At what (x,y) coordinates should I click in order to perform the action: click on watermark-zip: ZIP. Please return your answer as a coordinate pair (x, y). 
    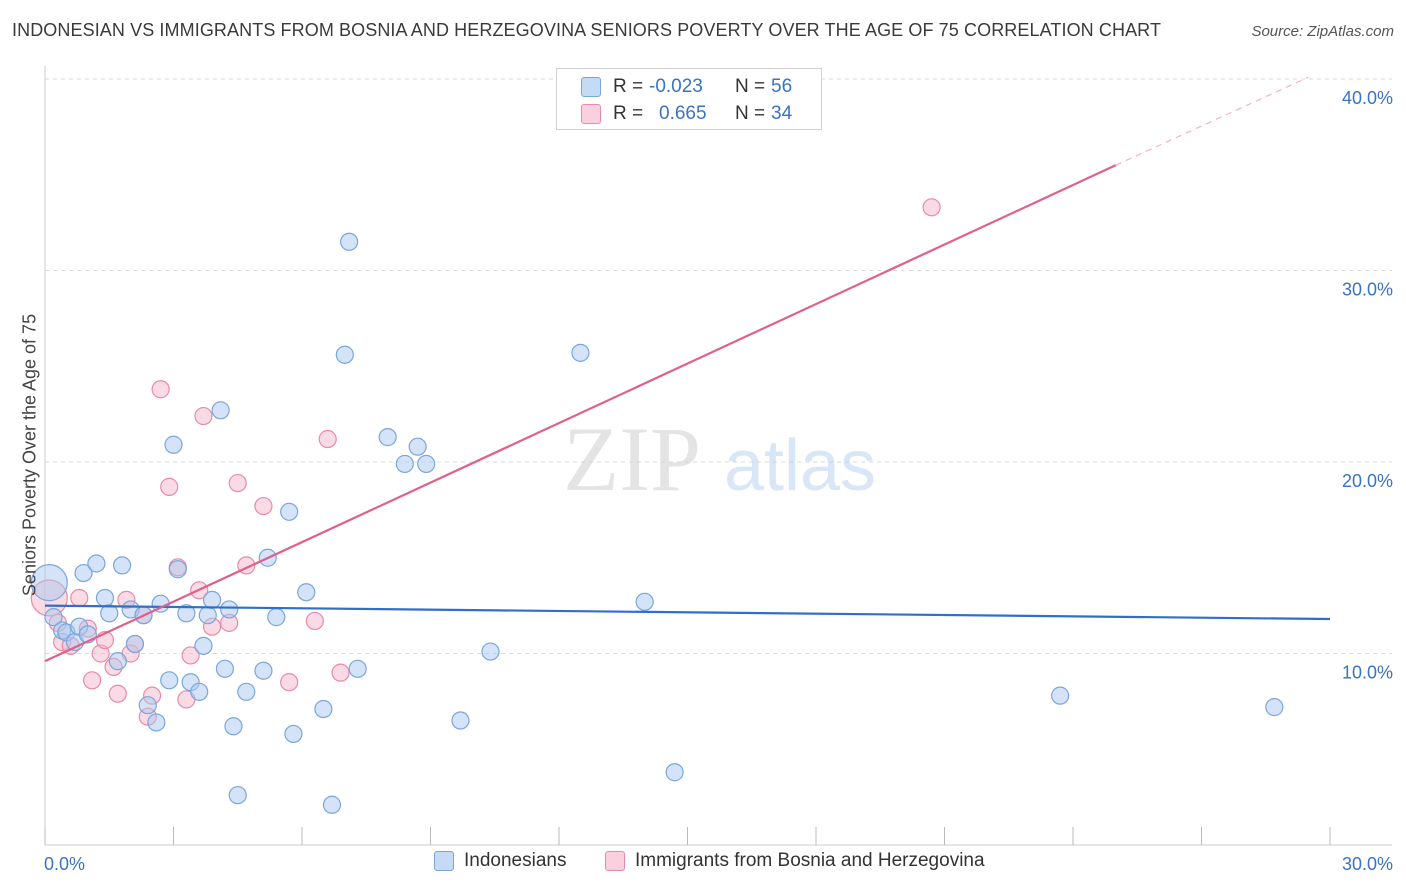
    Looking at the image, I should click on (632, 459).